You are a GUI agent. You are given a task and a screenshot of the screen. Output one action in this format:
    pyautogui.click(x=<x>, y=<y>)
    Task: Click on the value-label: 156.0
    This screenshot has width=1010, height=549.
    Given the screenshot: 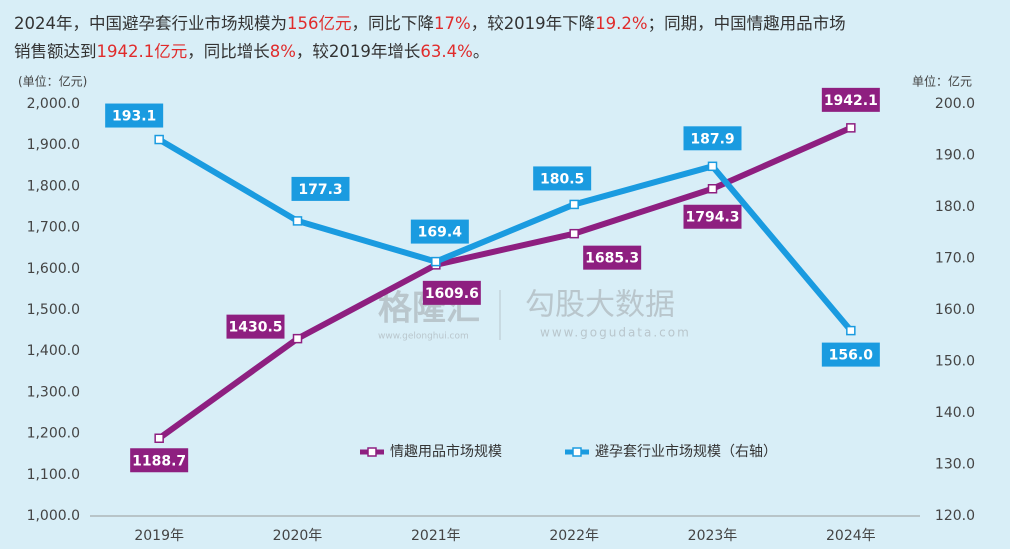 What is the action you would take?
    pyautogui.click(x=851, y=356)
    